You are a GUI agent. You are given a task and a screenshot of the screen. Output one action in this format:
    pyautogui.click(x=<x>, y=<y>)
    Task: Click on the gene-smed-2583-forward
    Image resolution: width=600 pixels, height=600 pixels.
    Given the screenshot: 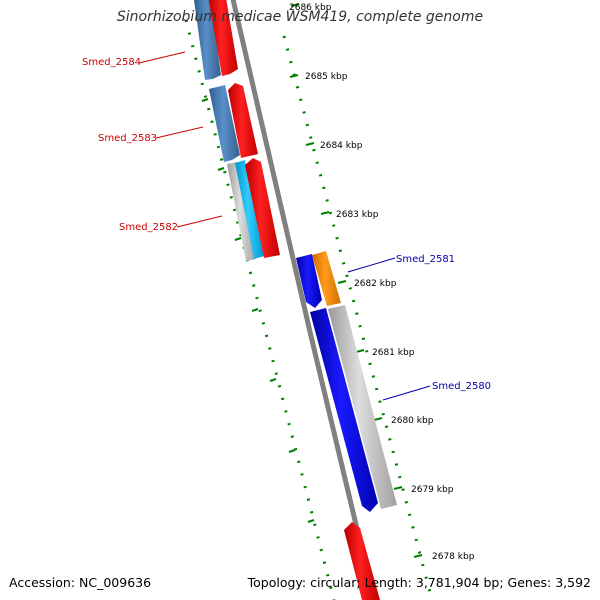 What is the action you would take?
    pyautogui.click(x=243, y=120)
    